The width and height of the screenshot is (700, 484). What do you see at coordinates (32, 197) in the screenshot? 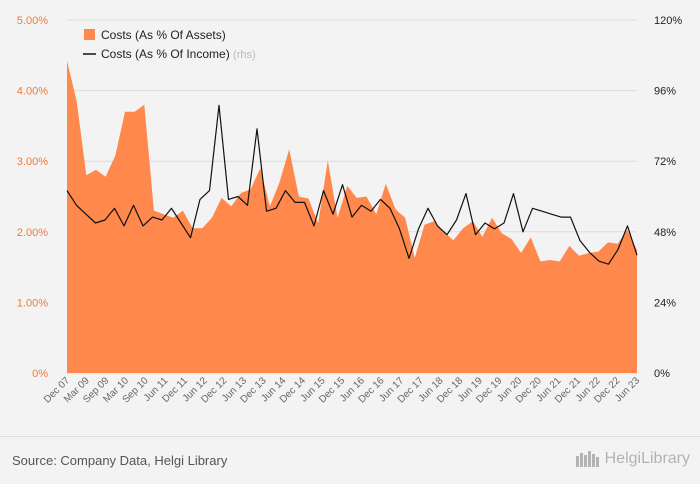
I see `y-axis-left: 0% 1.00% 2.00% 3.00% 4.00% 5.00%` at bounding box center [32, 197].